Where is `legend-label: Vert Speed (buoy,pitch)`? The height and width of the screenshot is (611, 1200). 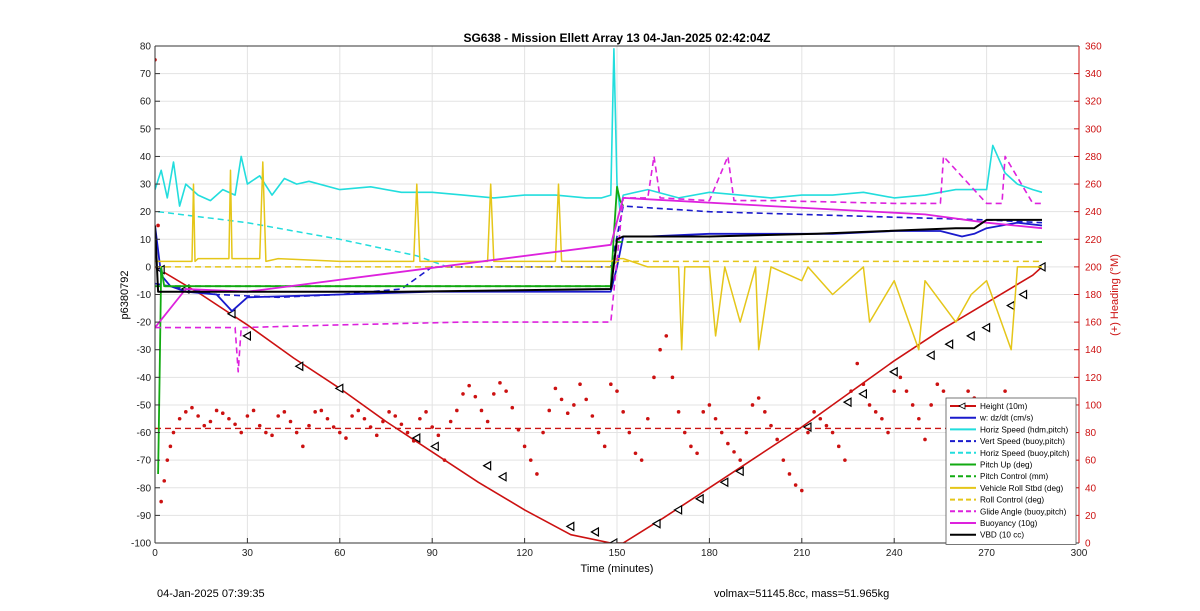
legend-label: Vert Speed (buoy,pitch) is located at coordinates (1022, 441).